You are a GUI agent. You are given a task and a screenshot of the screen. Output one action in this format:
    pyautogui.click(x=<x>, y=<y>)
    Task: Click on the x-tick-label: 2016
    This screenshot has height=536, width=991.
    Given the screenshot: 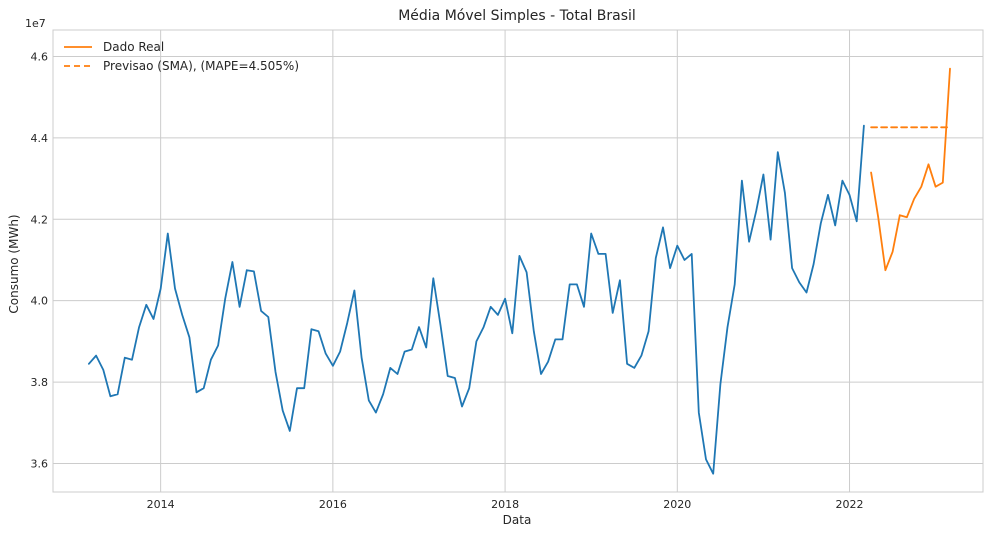 What is the action you would take?
    pyautogui.click(x=333, y=504)
    